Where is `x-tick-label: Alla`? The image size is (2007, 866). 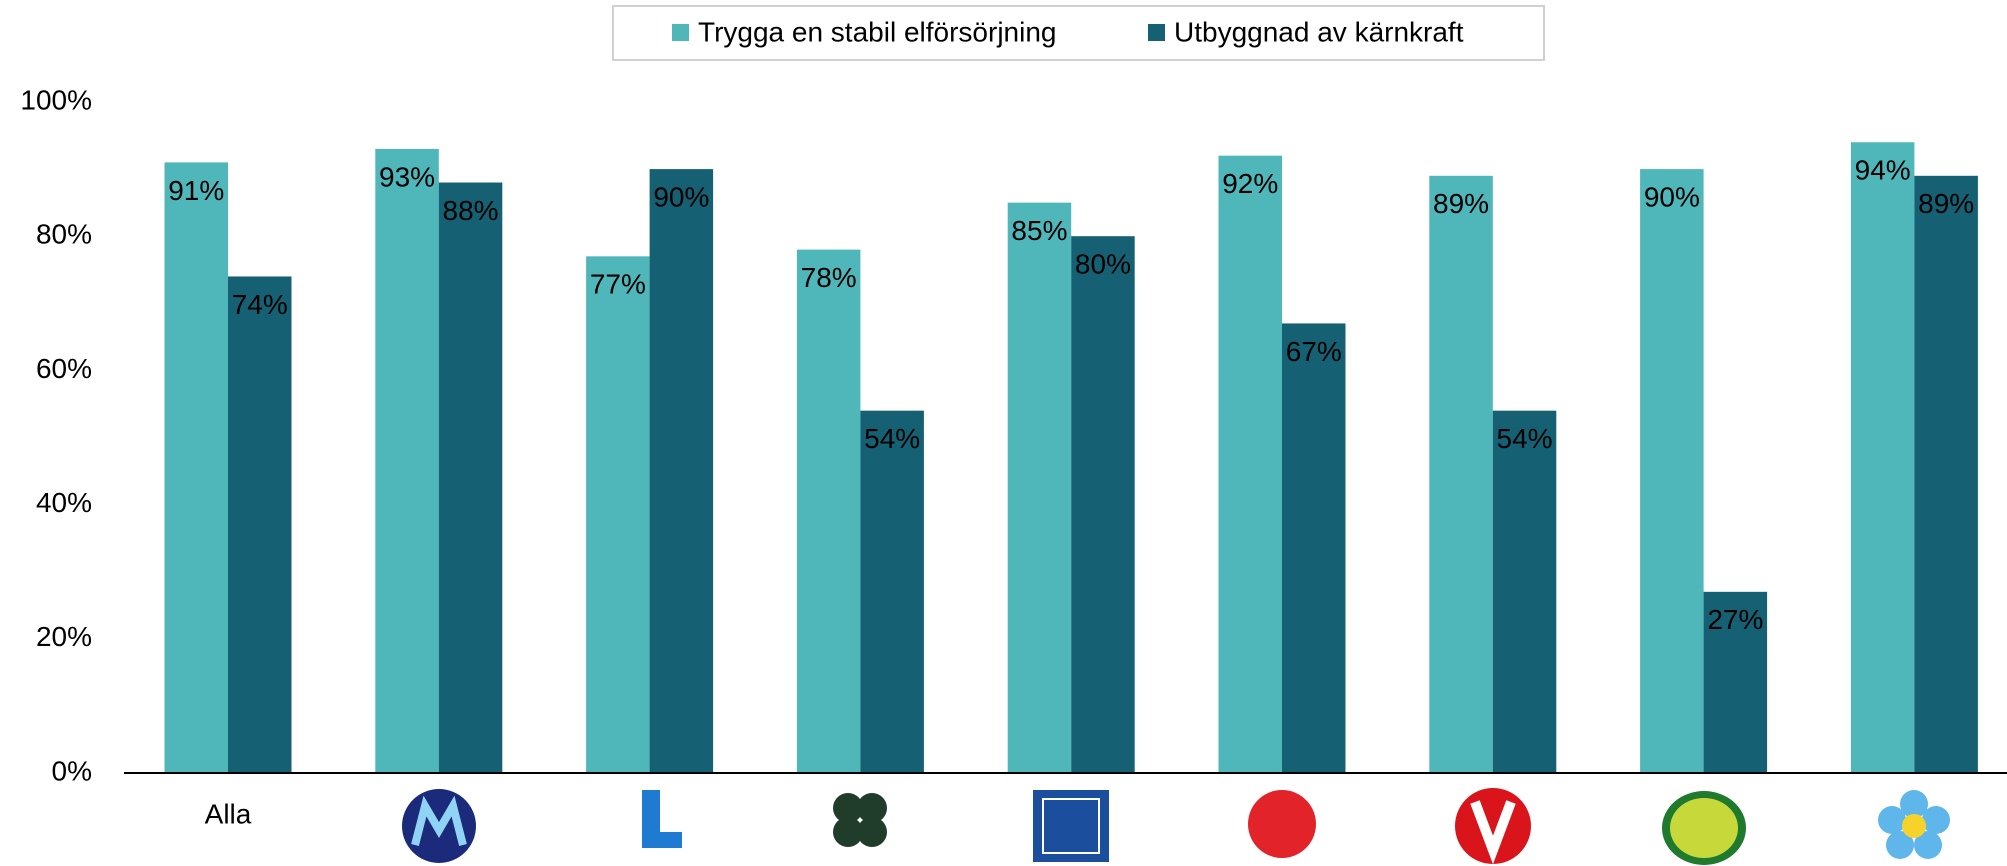
x-tick-label: Alla is located at coordinates (228, 813).